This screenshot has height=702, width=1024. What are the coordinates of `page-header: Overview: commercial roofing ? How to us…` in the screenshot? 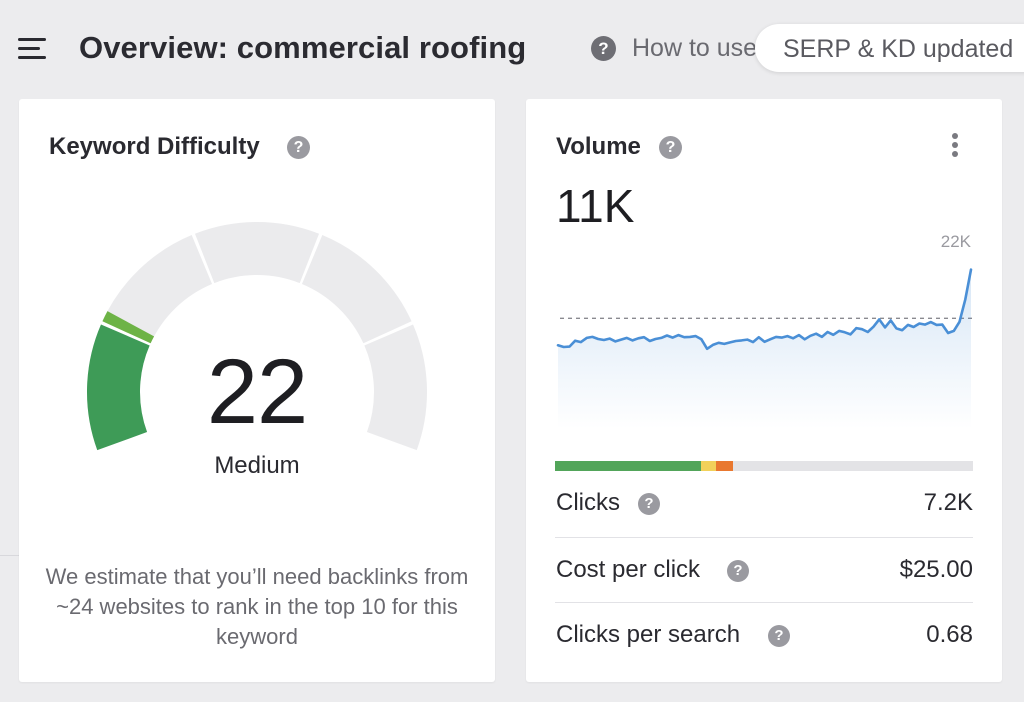 It's located at (512, 48).